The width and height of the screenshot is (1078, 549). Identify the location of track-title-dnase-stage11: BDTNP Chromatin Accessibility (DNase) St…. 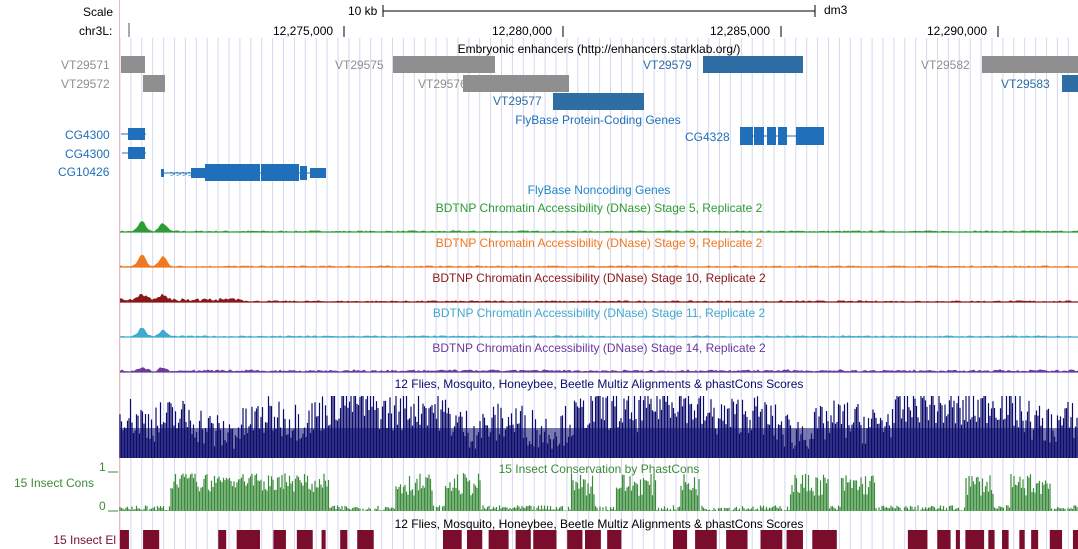
(599, 313).